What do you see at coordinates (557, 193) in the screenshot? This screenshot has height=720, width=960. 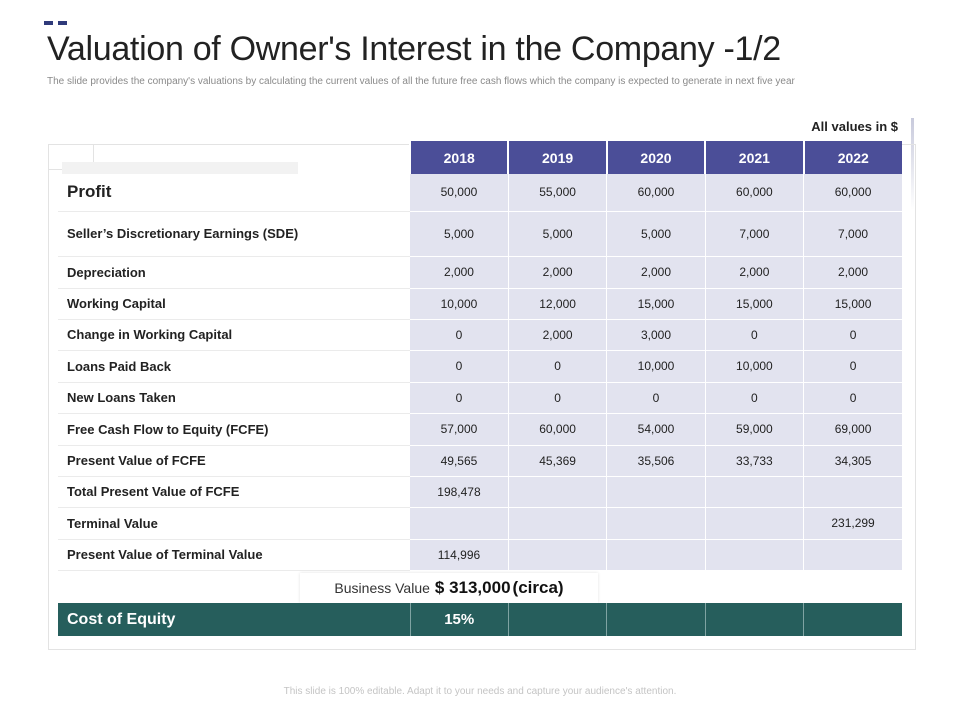 I see `value-cell: 55,000` at bounding box center [557, 193].